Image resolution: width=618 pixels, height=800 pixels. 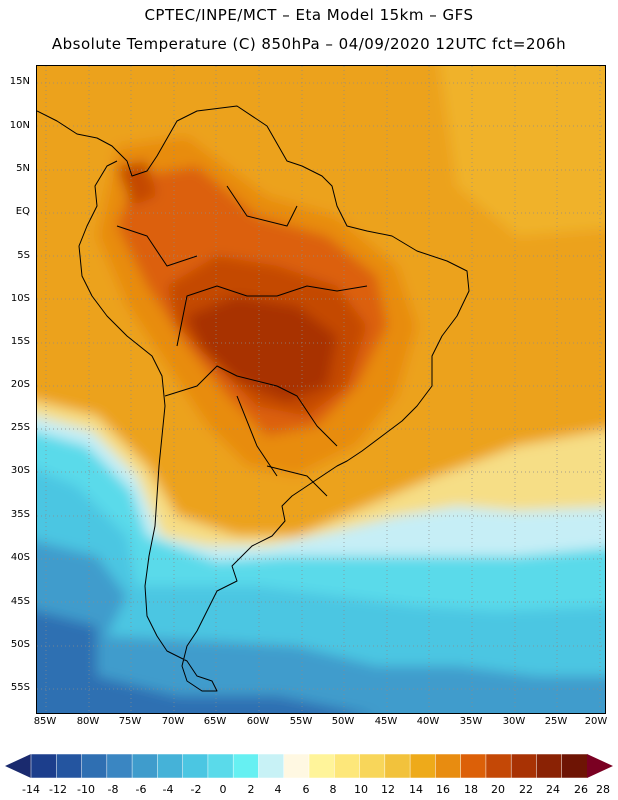 I want to click on colorbar-label: 24, so click(x=553, y=789).